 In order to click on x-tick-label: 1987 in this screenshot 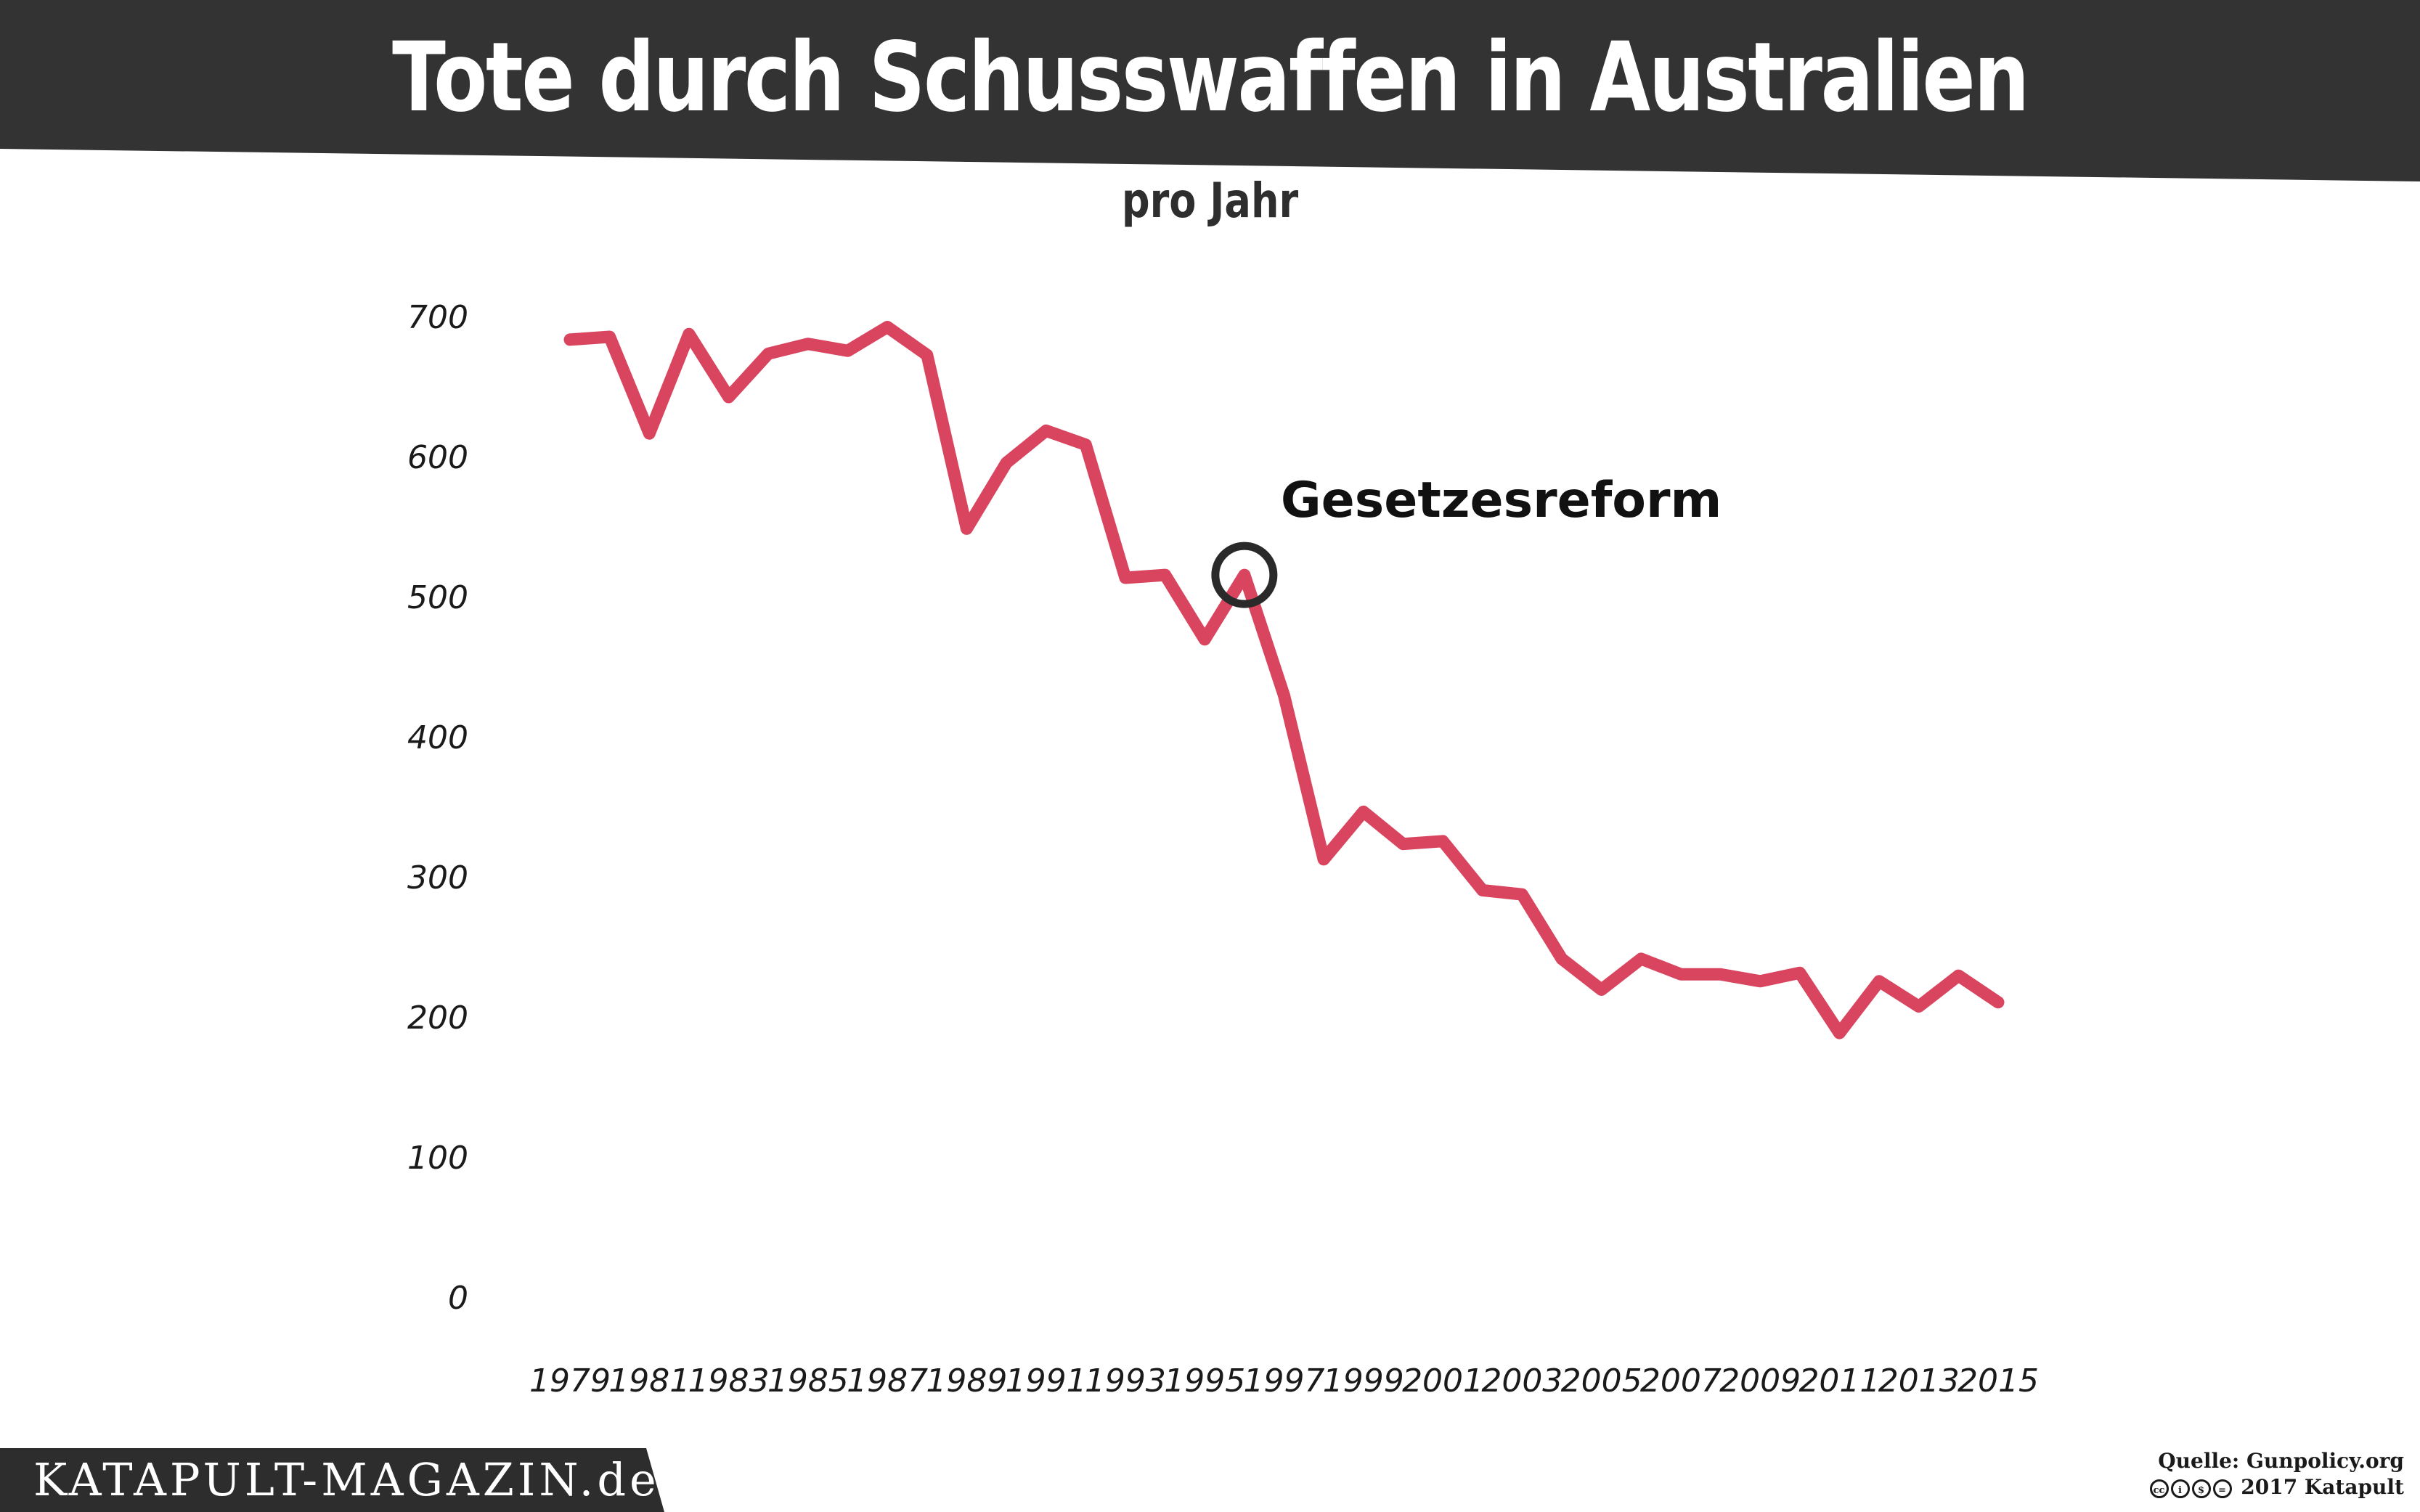, I will do `click(887, 1380)`.